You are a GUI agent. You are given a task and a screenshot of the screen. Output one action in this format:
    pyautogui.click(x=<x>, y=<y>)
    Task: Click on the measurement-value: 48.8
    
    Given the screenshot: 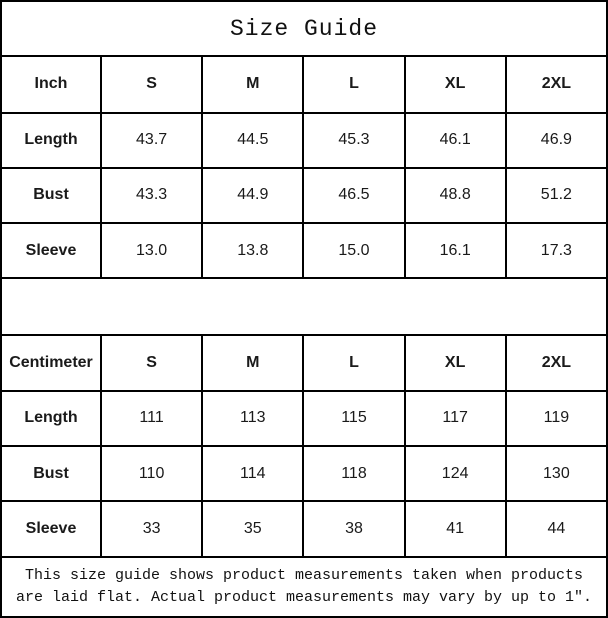 What is the action you would take?
    pyautogui.click(x=455, y=195)
    